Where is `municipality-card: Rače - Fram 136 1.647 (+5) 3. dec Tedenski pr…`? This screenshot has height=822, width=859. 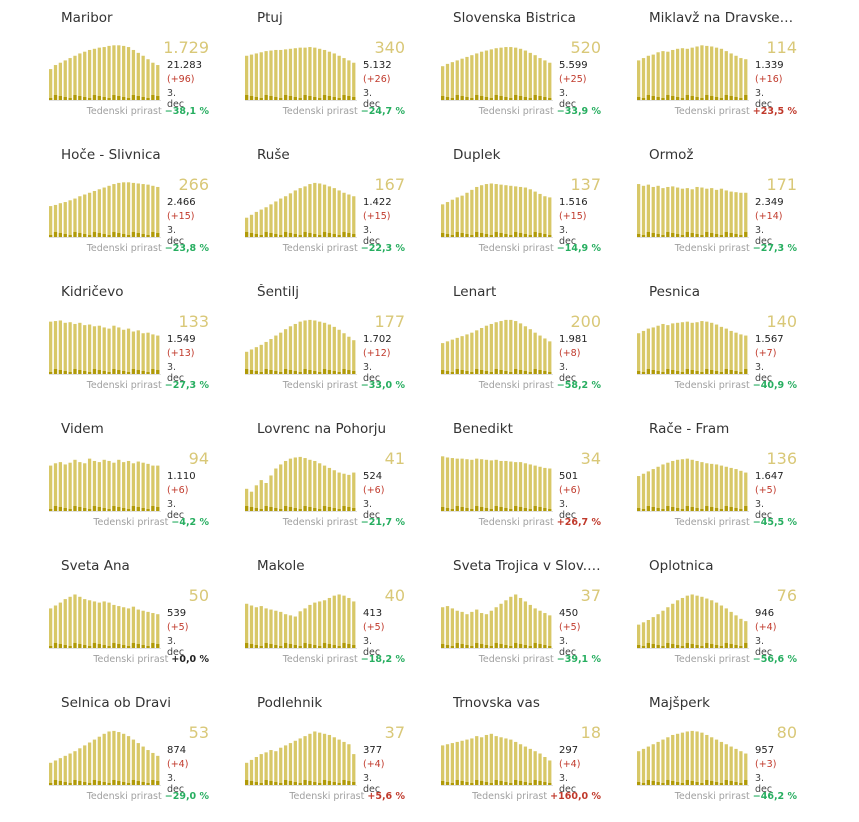
municipality-card: Rače - Fram 136 1.647 (+5) 3. dec Tedenski pr… is located at coordinates (692, 479).